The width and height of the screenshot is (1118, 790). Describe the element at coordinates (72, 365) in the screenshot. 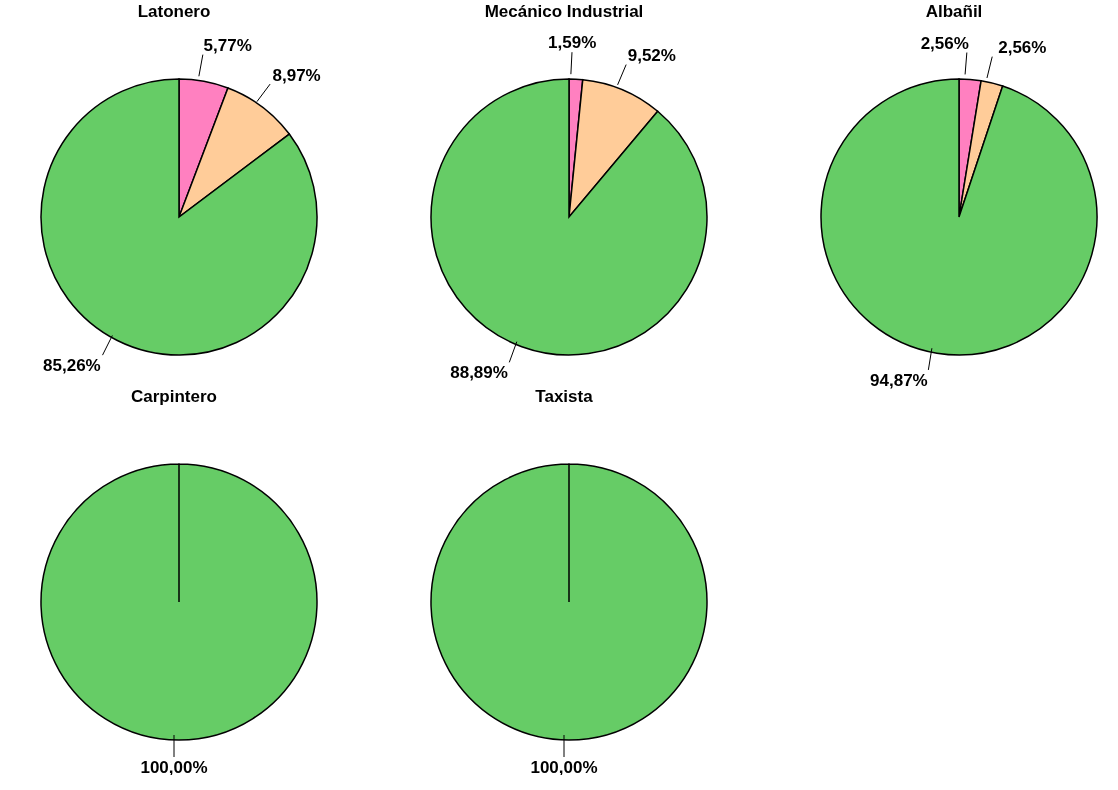

I see `data-label: 85,26%` at that location.